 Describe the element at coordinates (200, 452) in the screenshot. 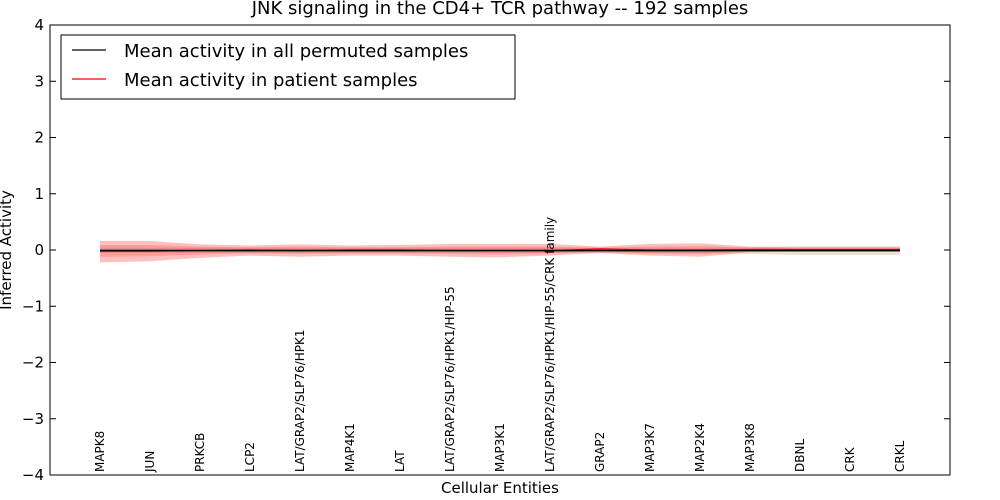

I see `category-label: PRKCB` at that location.